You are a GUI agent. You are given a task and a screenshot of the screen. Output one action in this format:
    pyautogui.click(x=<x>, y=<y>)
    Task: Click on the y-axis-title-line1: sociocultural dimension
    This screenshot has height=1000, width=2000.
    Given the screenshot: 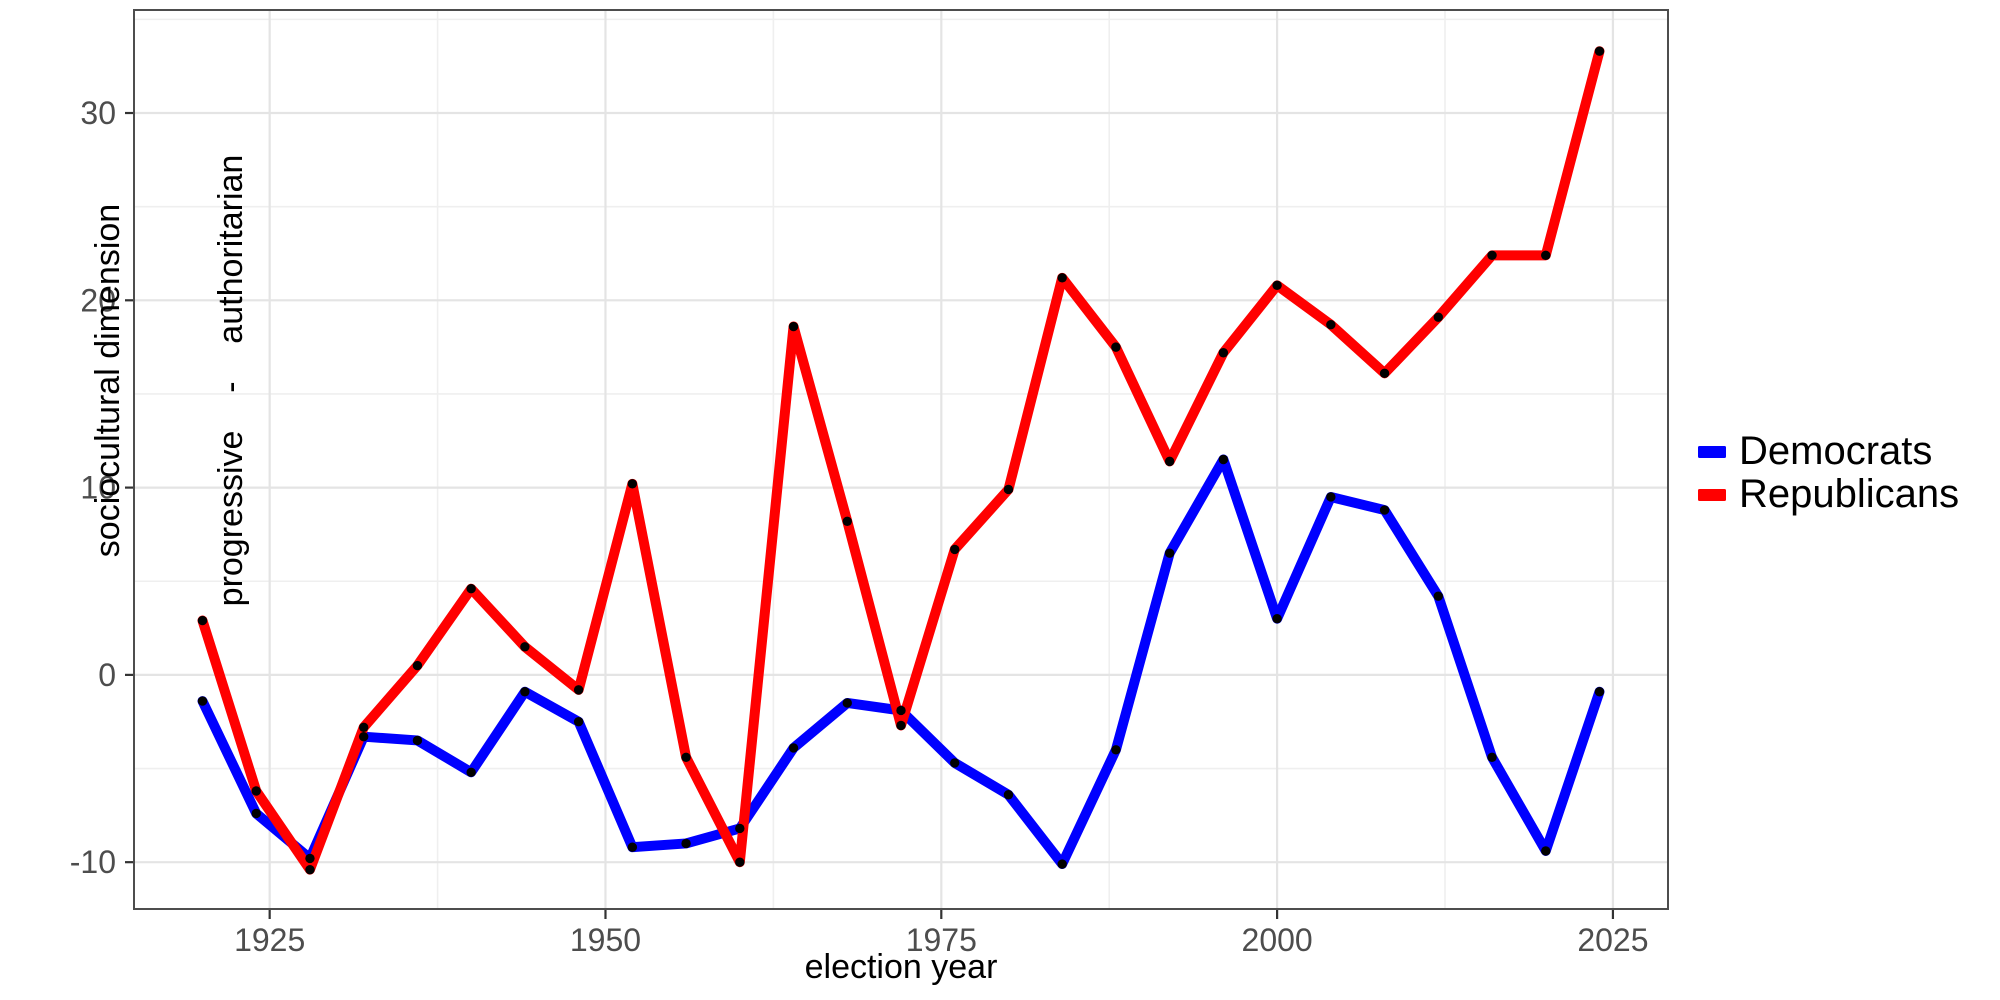 What is the action you would take?
    pyautogui.click(x=108, y=380)
    